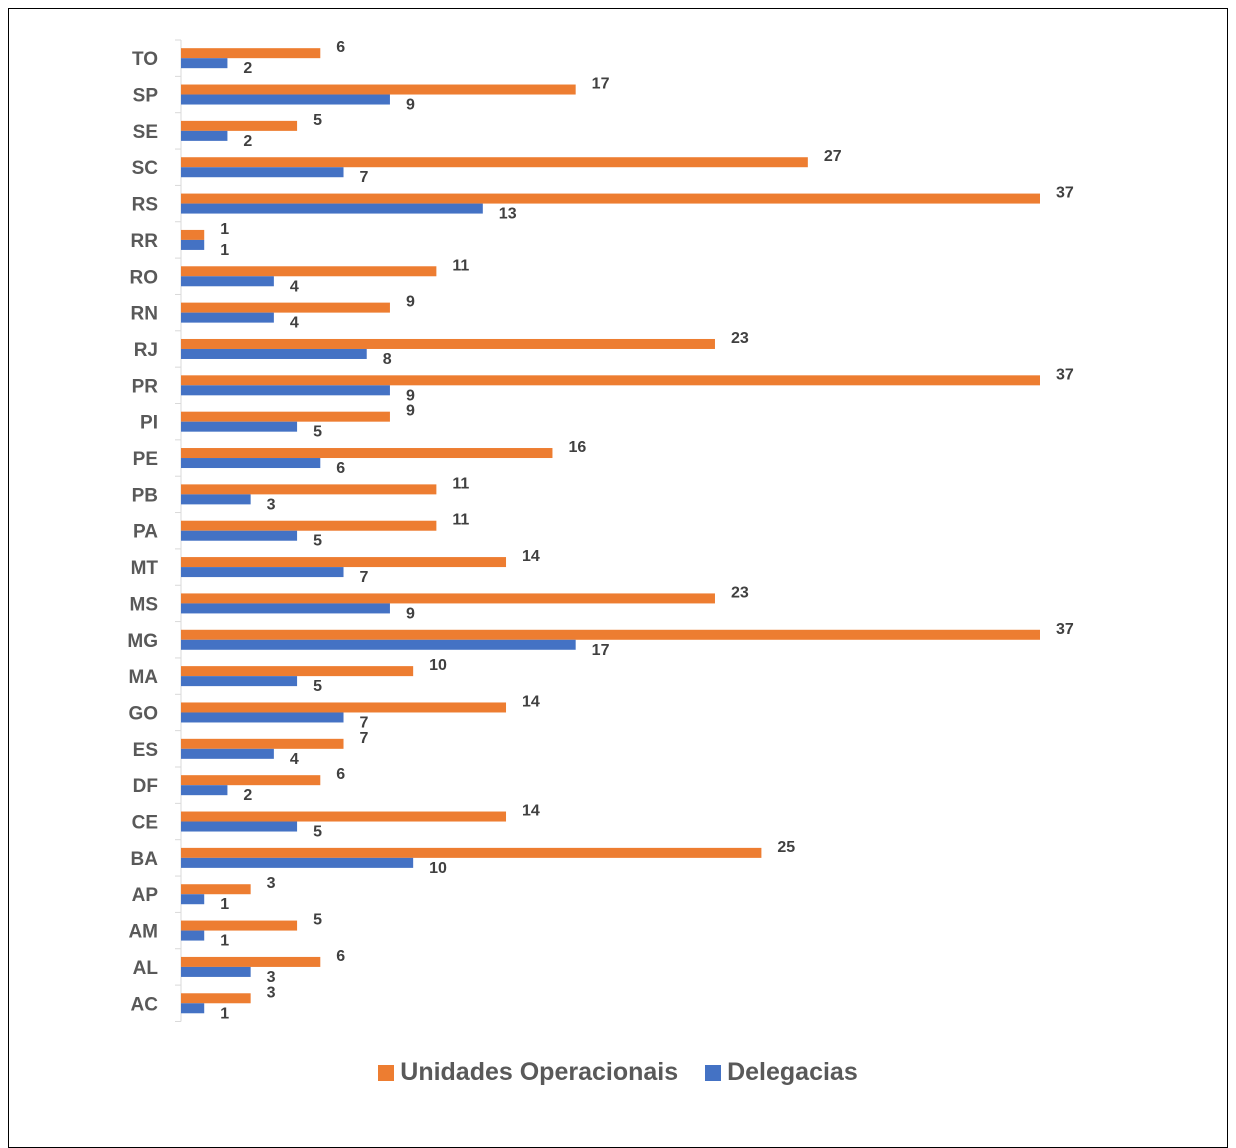  I want to click on category-label-BA: BA, so click(145, 859).